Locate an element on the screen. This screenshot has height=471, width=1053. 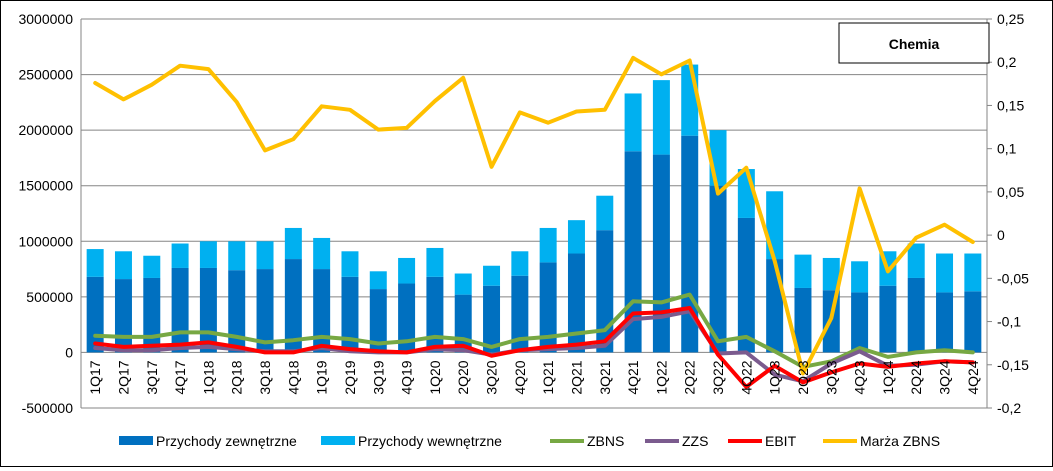
x-tick-label: 4Q20 is located at coordinates (520, 377).